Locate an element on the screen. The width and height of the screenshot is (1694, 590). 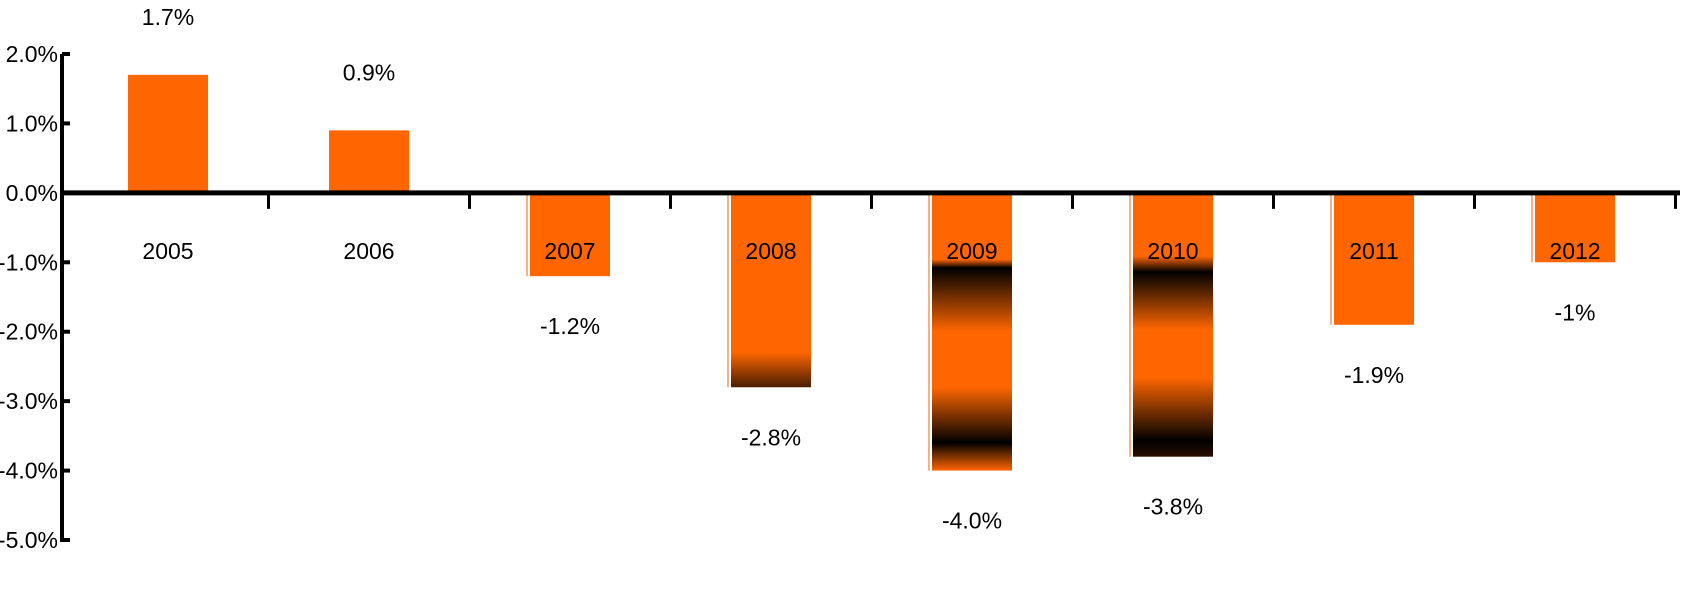
category-label: 2010 is located at coordinates (1172, 251).